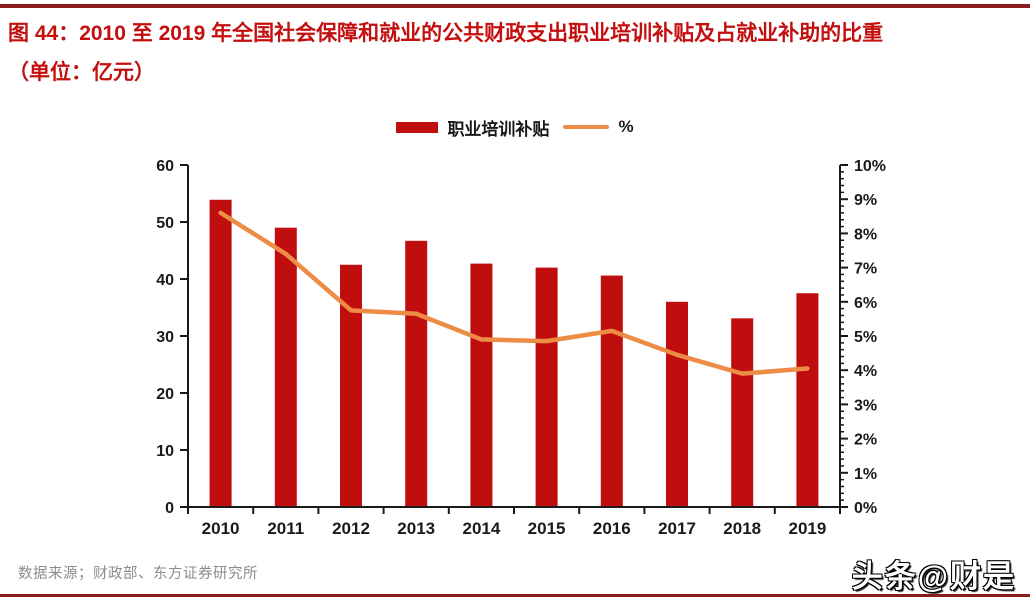 Image resolution: width=1030 pixels, height=601 pixels. I want to click on right-tick-label: 4%, so click(865, 371).